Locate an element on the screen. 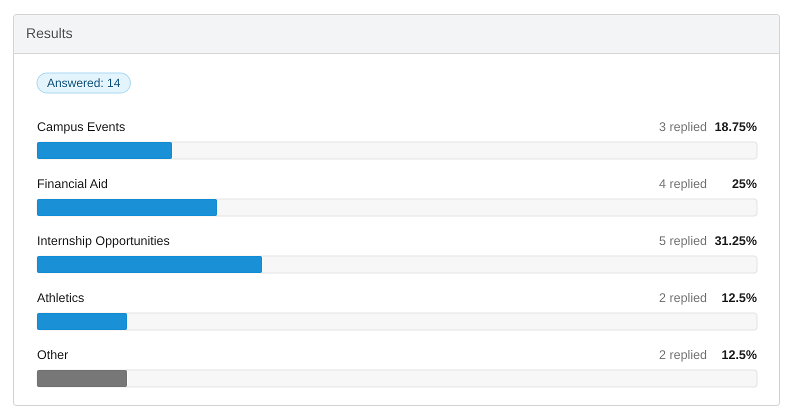  y-tick-label: Other is located at coordinates (52, 355).